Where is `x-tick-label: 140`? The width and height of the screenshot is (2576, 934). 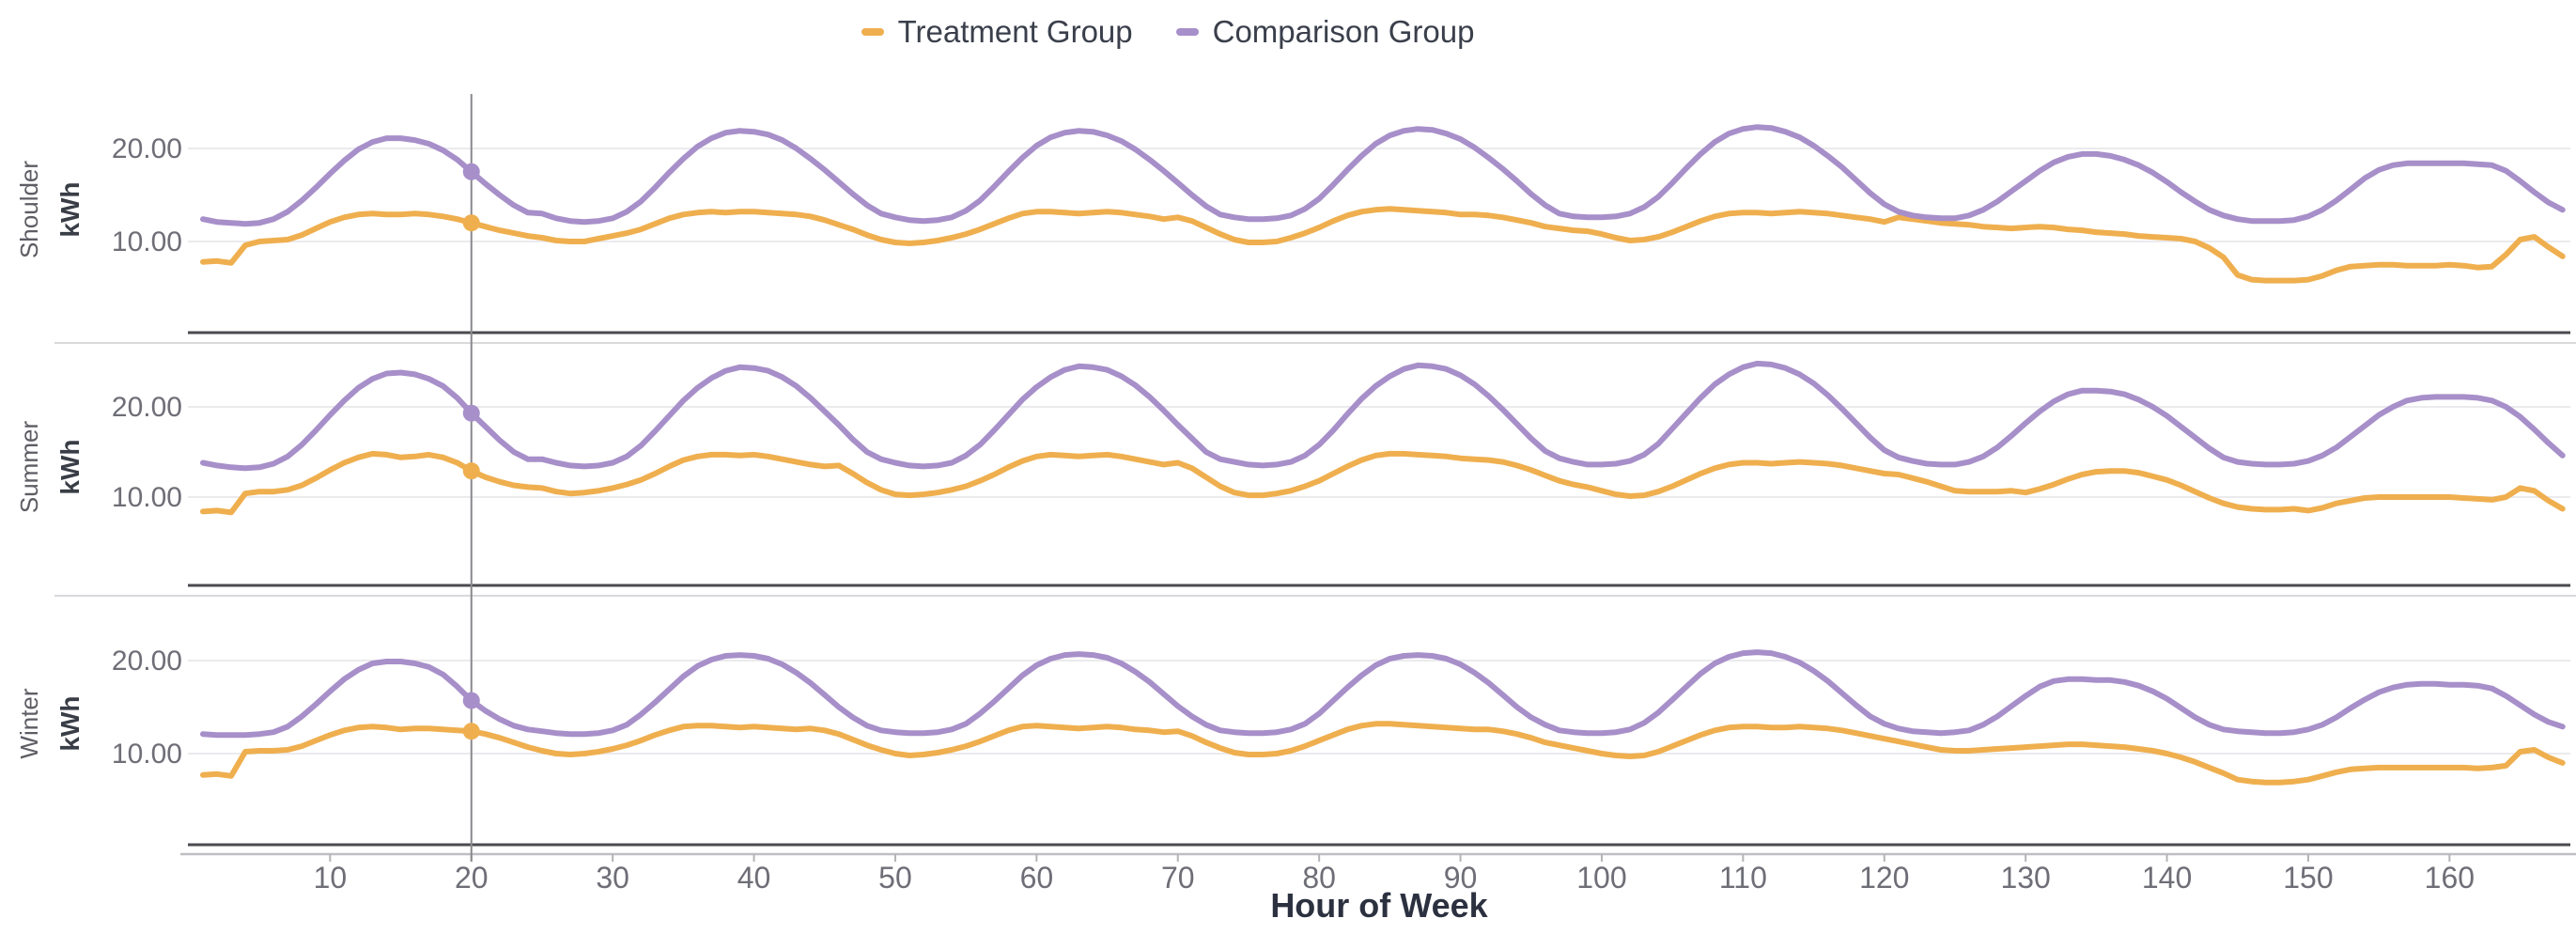
x-tick-label: 140 is located at coordinates (2167, 878).